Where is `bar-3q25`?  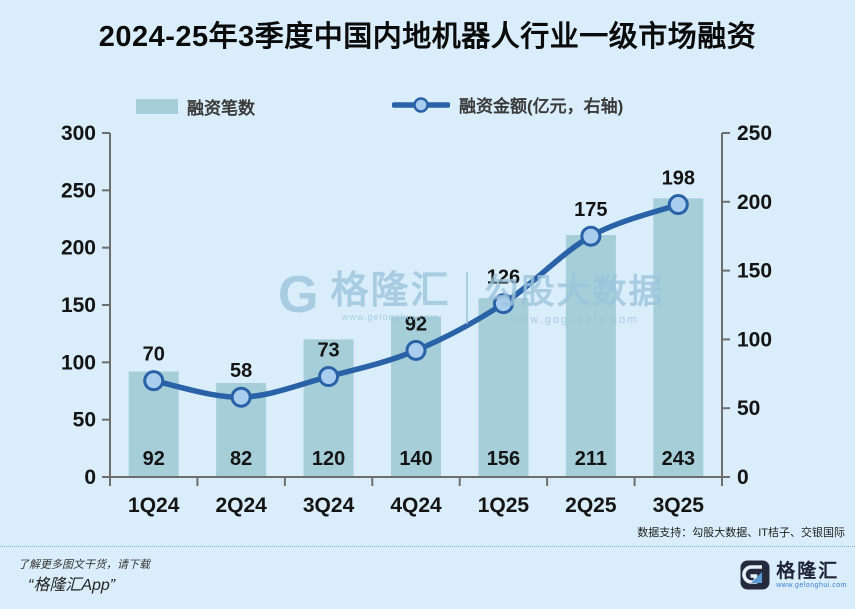 bar-3q25 is located at coordinates (678, 338).